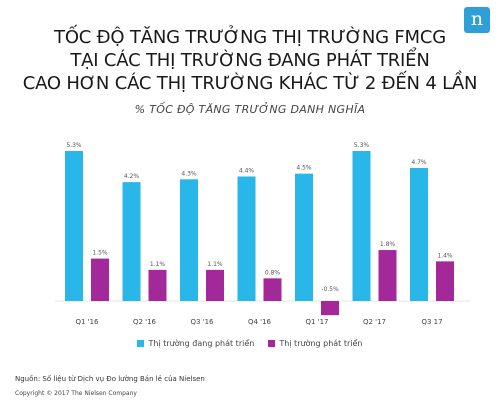 Image resolution: width=500 pixels, height=401 pixels. I want to click on x-tick-label-3: Q4 '16, so click(260, 322).